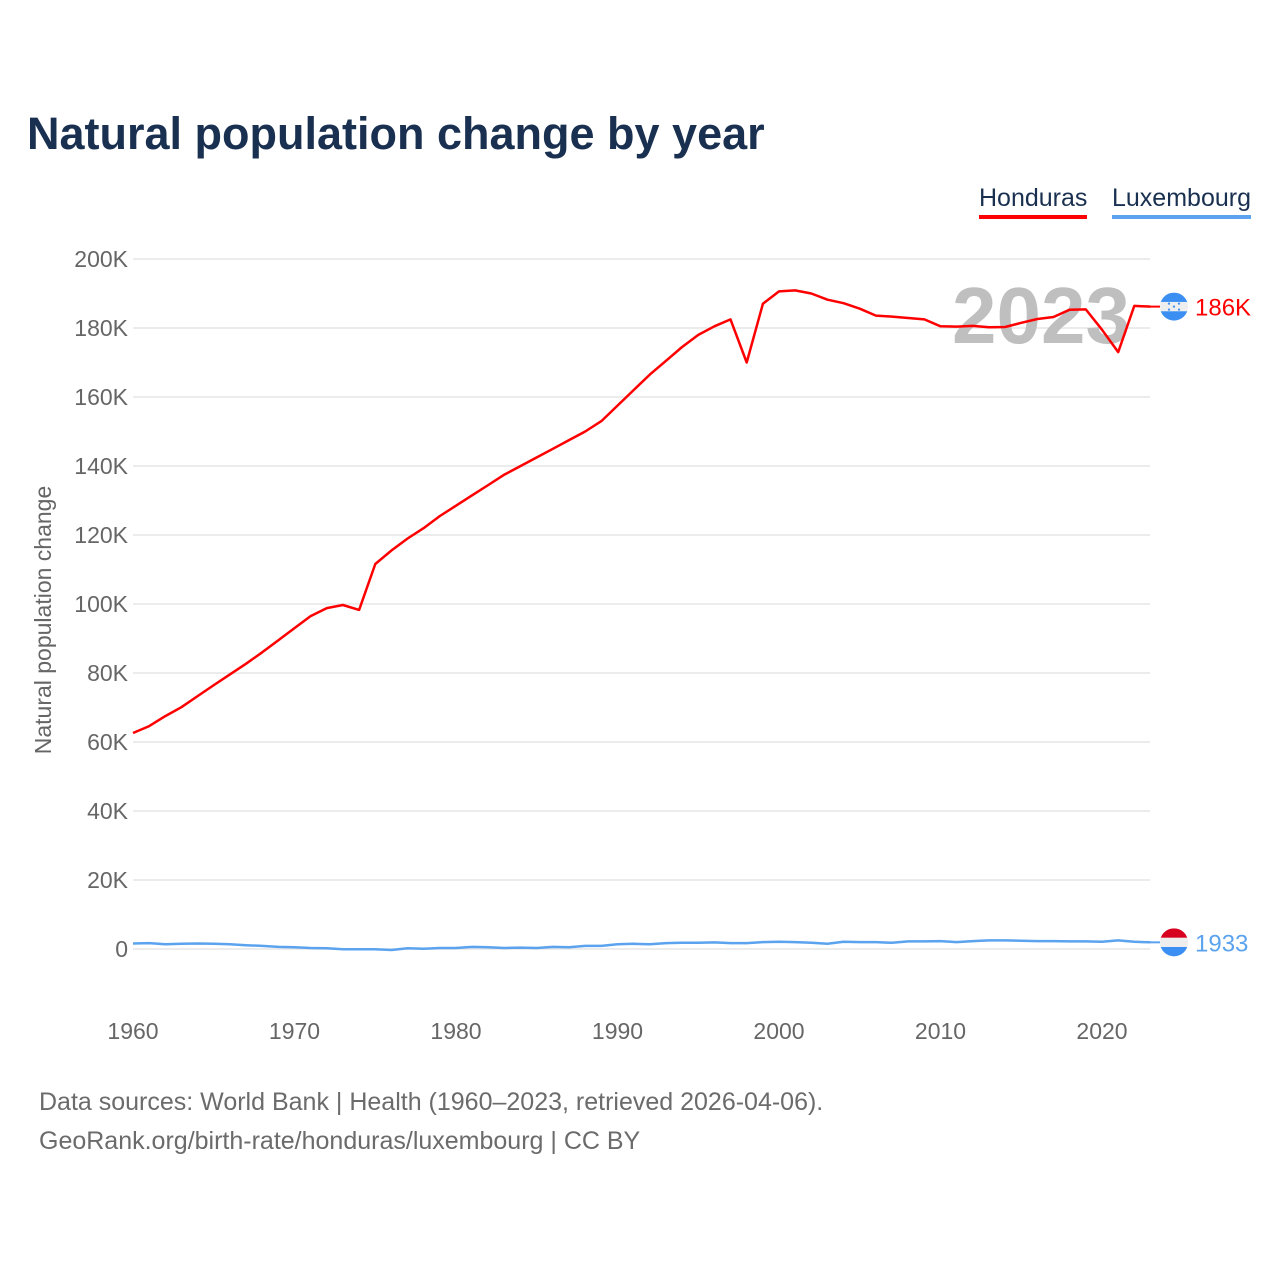  I want to click on honduras-flag-icon, so click(1174, 306).